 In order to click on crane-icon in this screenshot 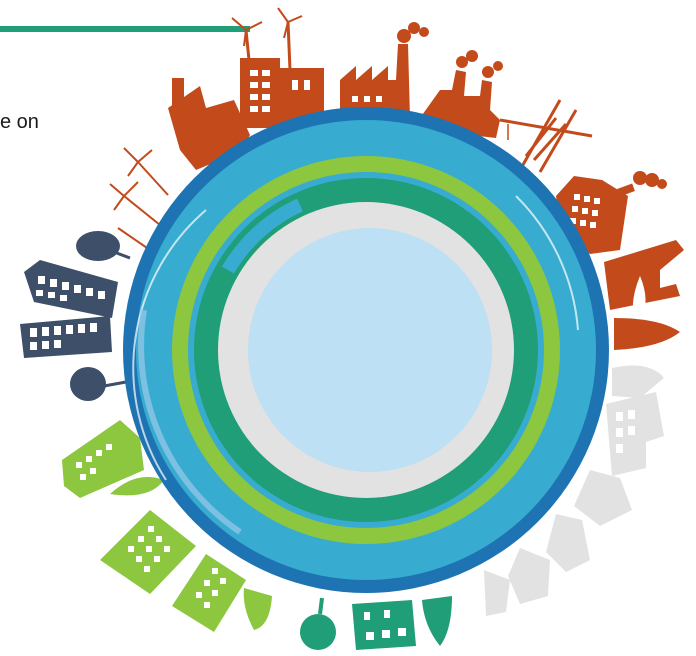, I will do `click(546, 136)`.